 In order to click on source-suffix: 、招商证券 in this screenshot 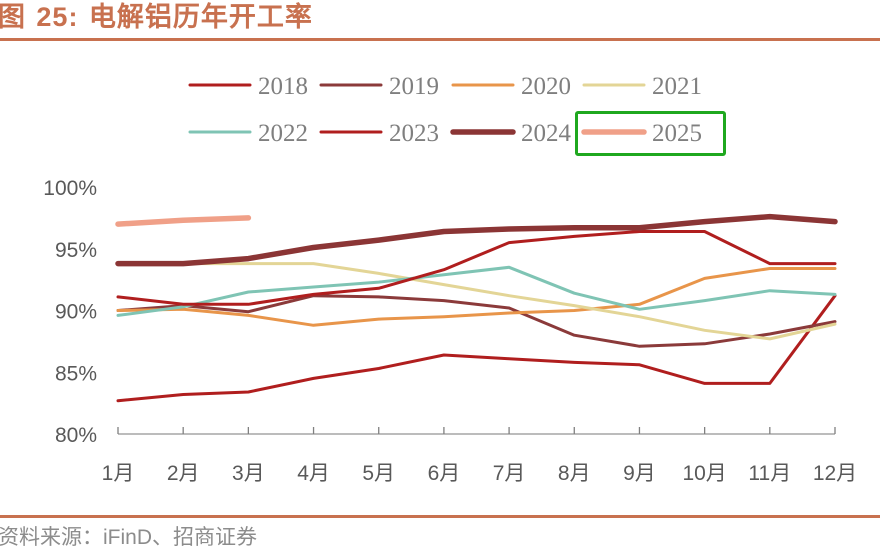, I will do `click(205, 537)`.